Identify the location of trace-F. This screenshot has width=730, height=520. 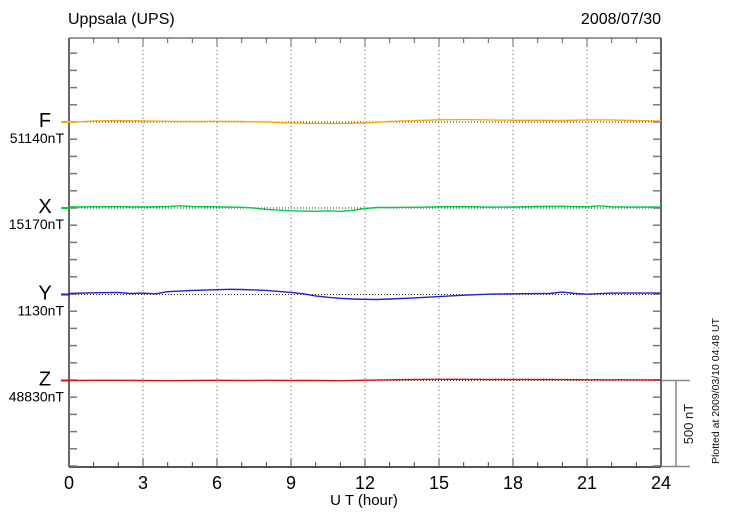
(365, 121).